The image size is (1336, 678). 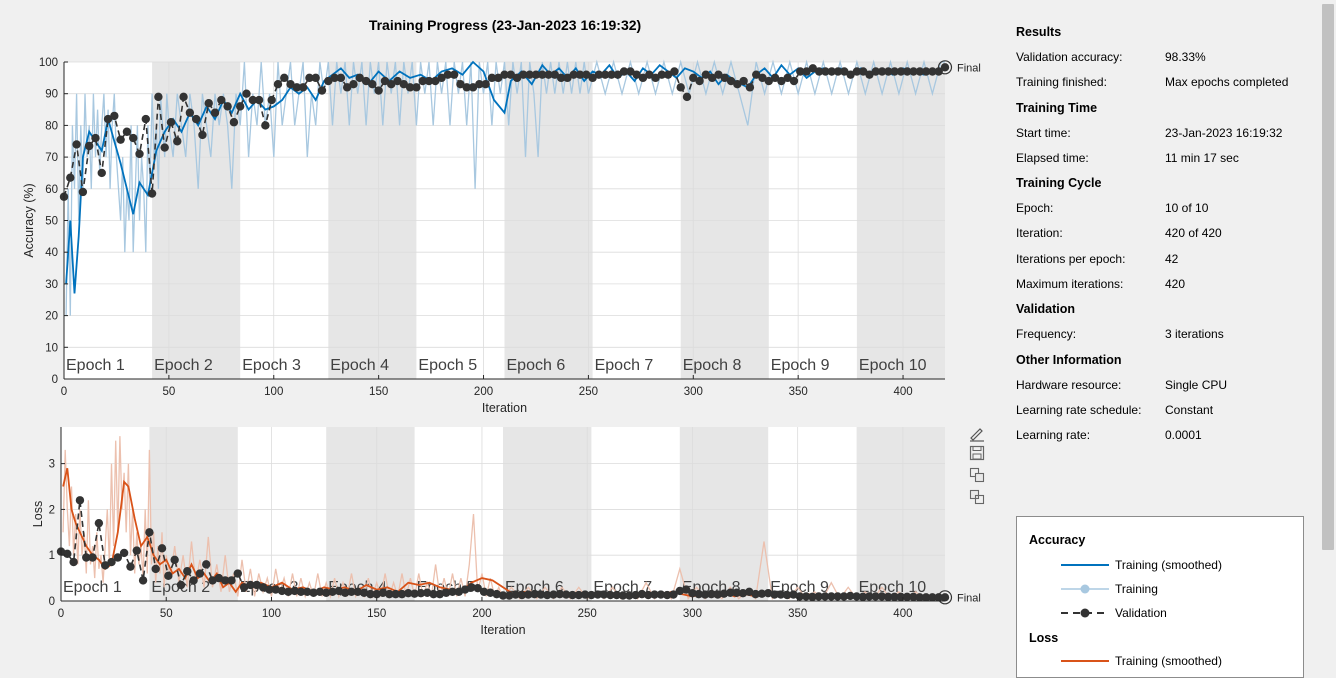 What do you see at coordinates (893, 587) in the screenshot?
I see `epoch-label: Epoch 10` at bounding box center [893, 587].